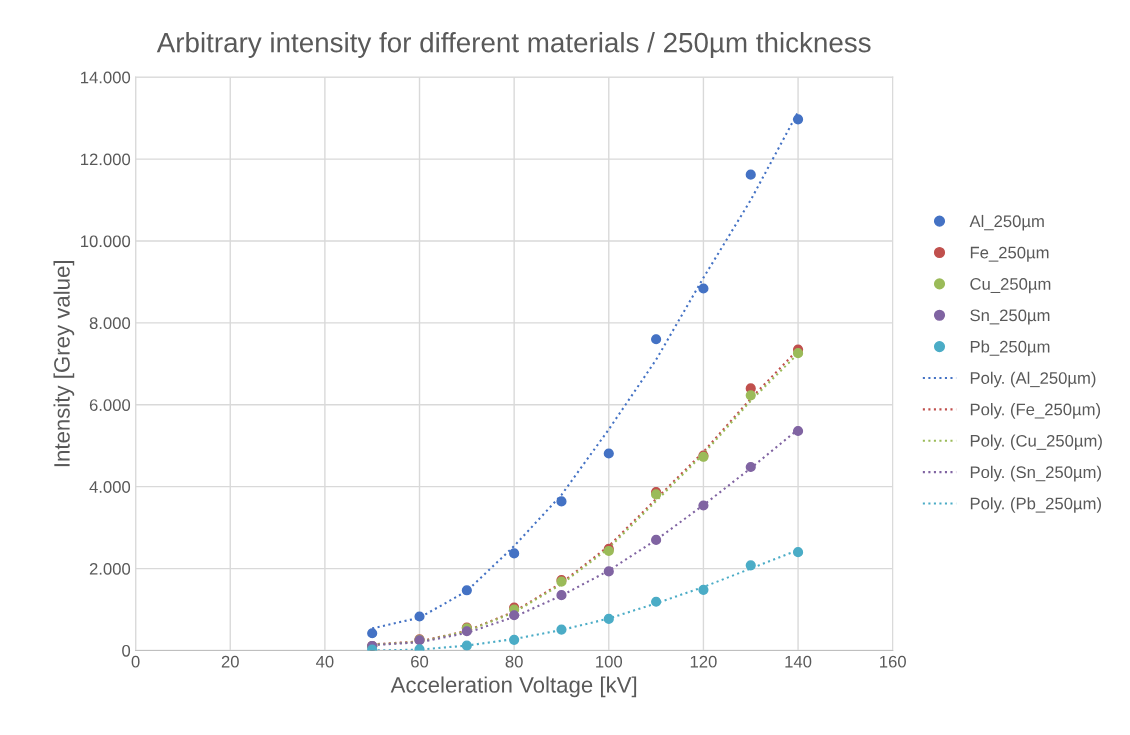 The height and width of the screenshot is (735, 1130). Describe the element at coordinates (703, 661) in the screenshot. I see `x-tick-label: 120` at that location.